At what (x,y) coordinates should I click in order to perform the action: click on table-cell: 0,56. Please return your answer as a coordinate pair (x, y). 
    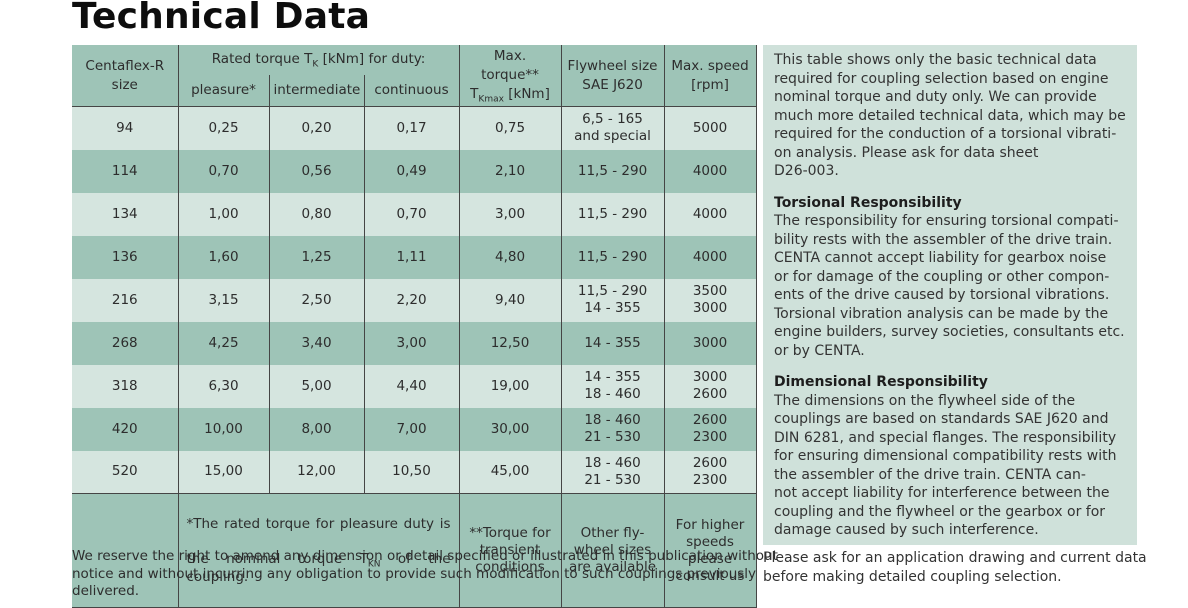
    Looking at the image, I should click on (317, 171).